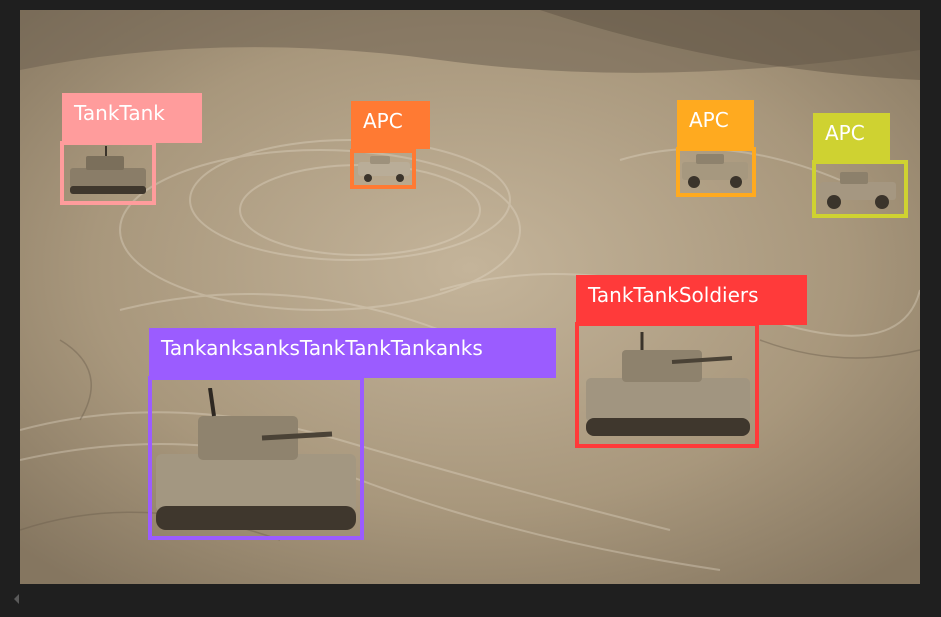  What do you see at coordinates (132, 118) in the screenshot?
I see `detection-label: TankTank` at bounding box center [132, 118].